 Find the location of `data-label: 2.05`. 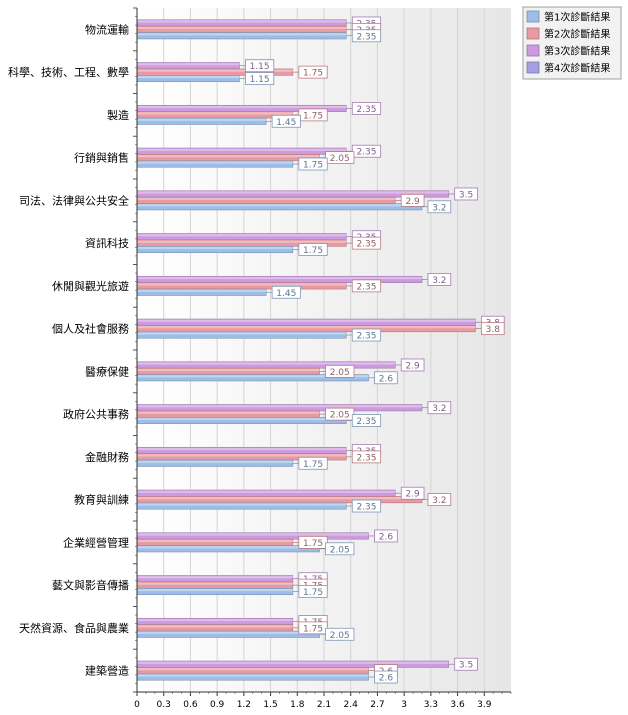

data-label: 2.05 is located at coordinates (340, 159).